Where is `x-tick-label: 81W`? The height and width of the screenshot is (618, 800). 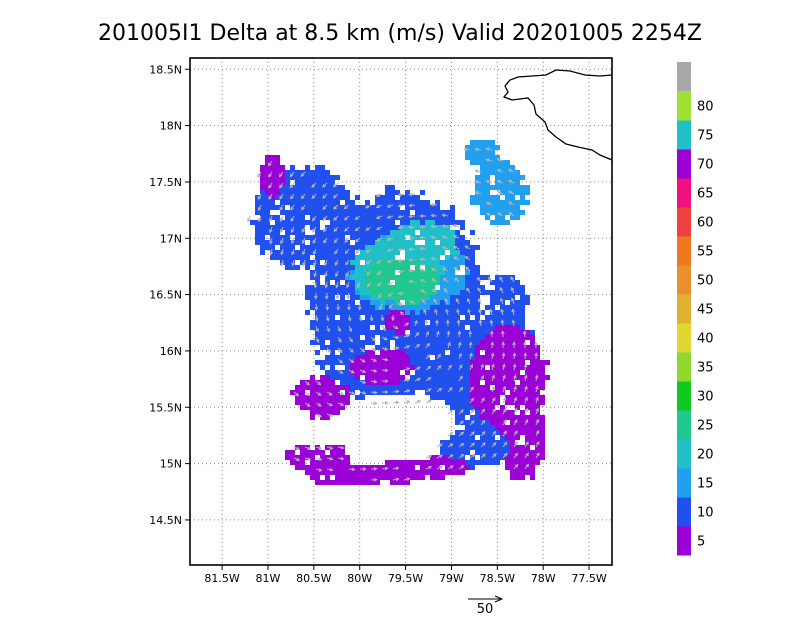
x-tick-label: 81W is located at coordinates (268, 578).